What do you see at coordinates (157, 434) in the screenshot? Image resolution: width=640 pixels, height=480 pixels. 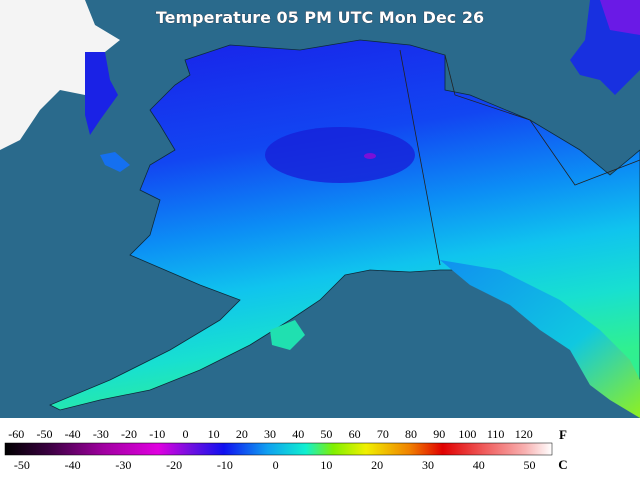 I see `f-tick-label: -10` at bounding box center [157, 434].